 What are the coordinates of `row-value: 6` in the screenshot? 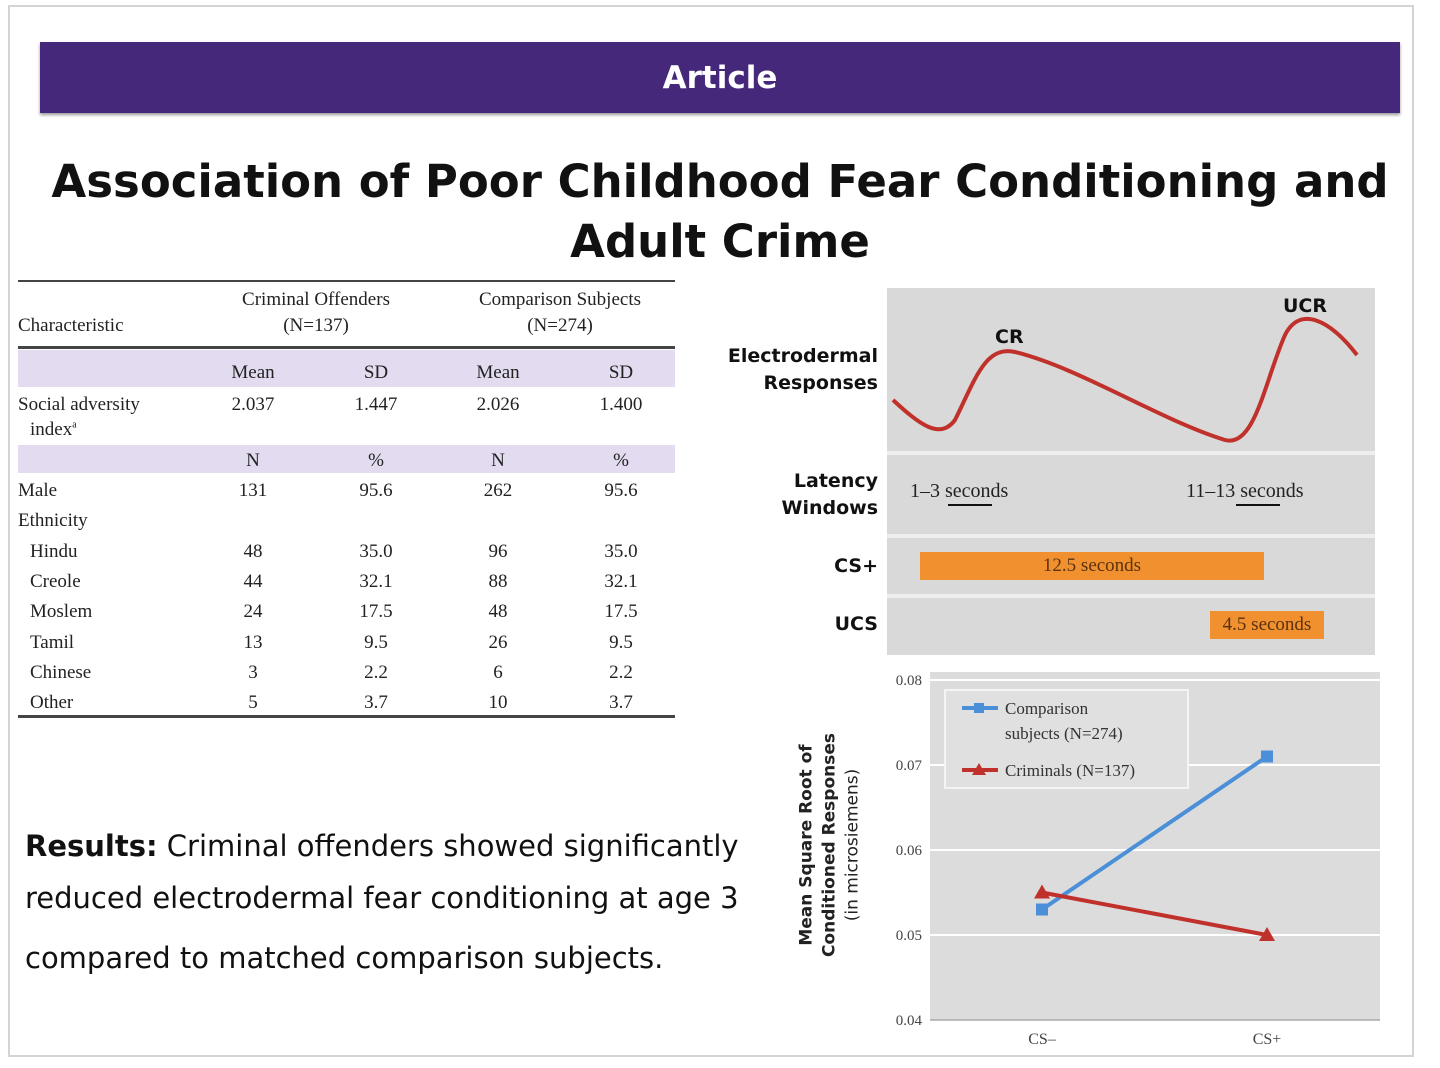 It's located at (498, 672).